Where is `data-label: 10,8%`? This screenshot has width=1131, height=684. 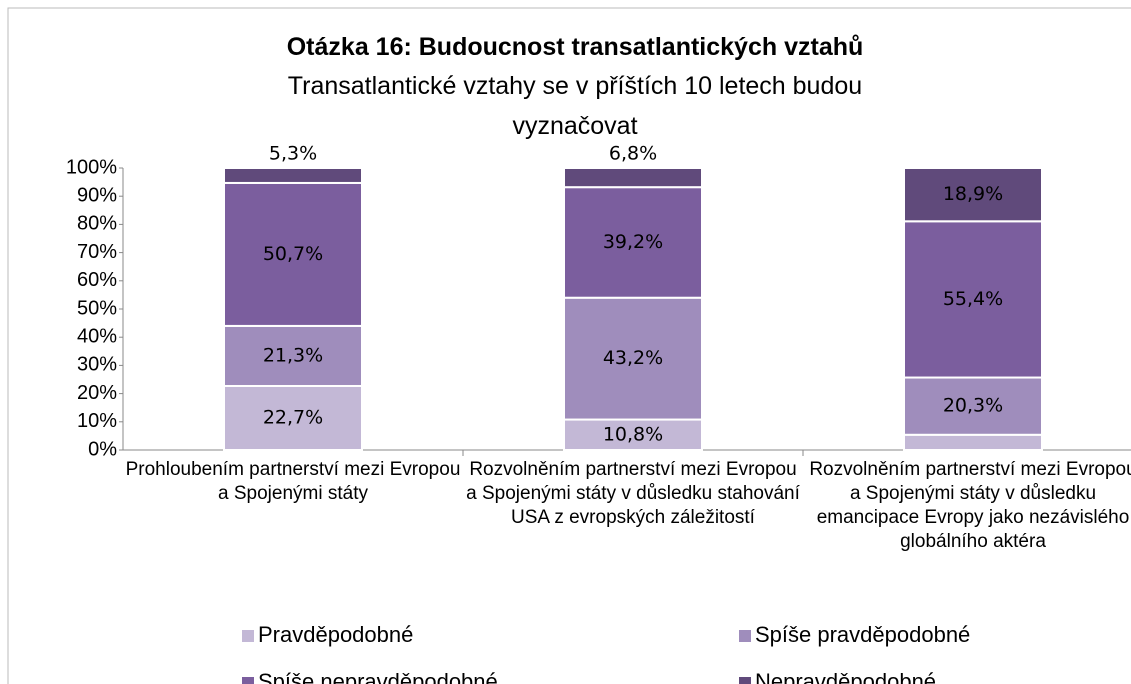
data-label: 10,8% is located at coordinates (633, 434).